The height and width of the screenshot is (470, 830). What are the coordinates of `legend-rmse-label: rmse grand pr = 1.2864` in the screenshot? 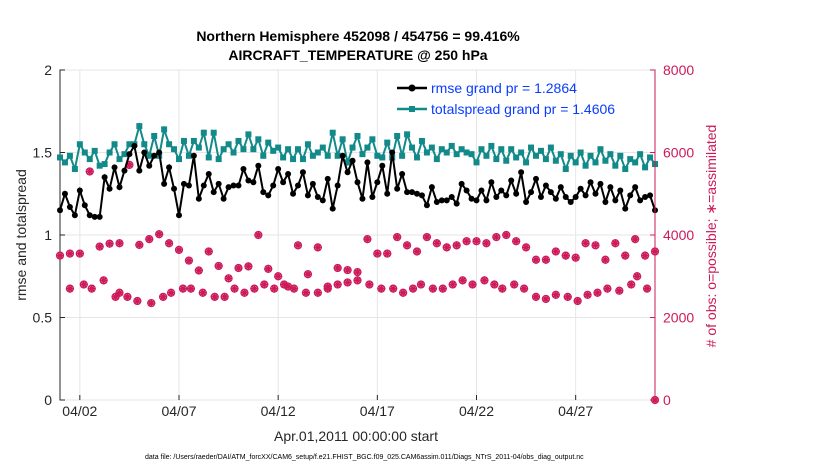 It's located at (504, 88).